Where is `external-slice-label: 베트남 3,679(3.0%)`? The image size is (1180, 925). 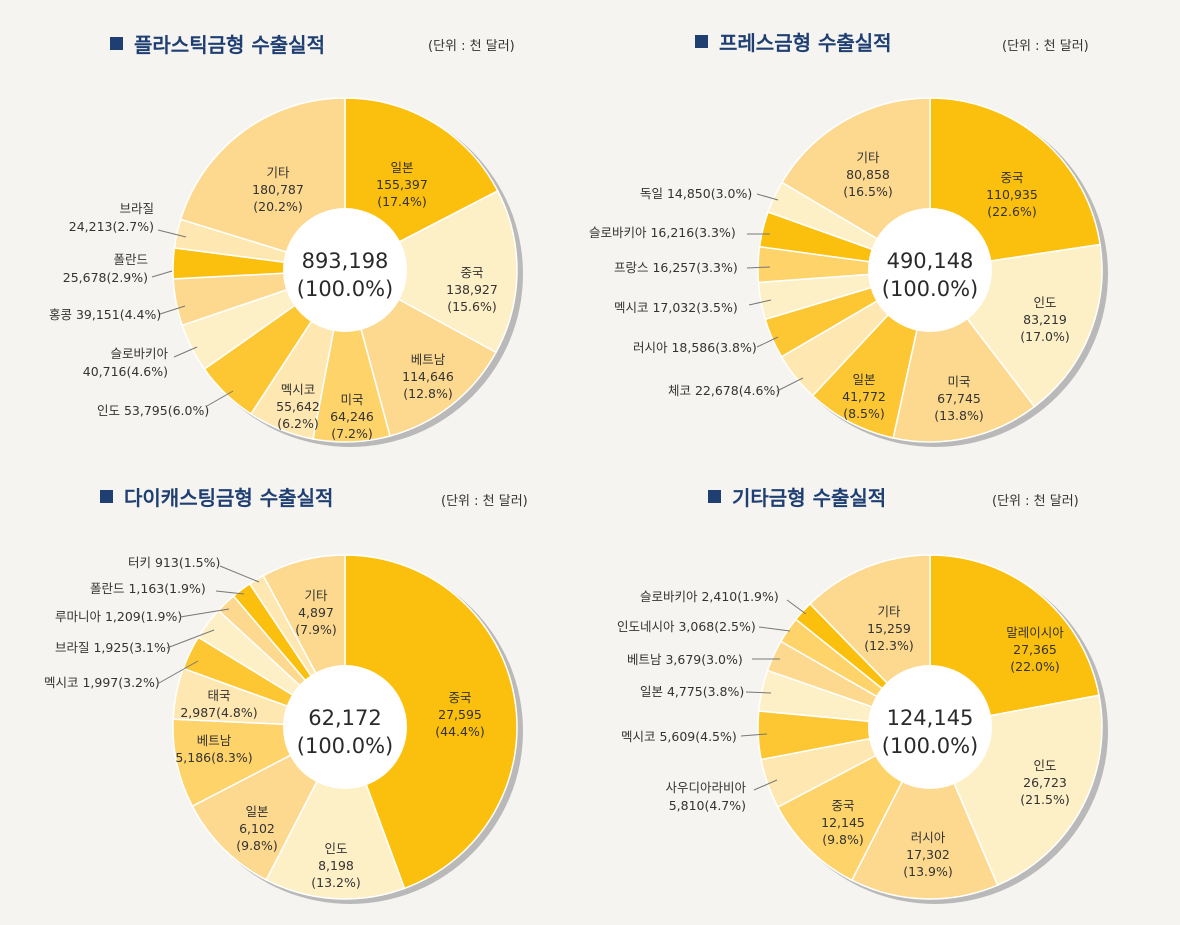 external-slice-label: 베트남 3,679(3.0%) is located at coordinates (685, 659).